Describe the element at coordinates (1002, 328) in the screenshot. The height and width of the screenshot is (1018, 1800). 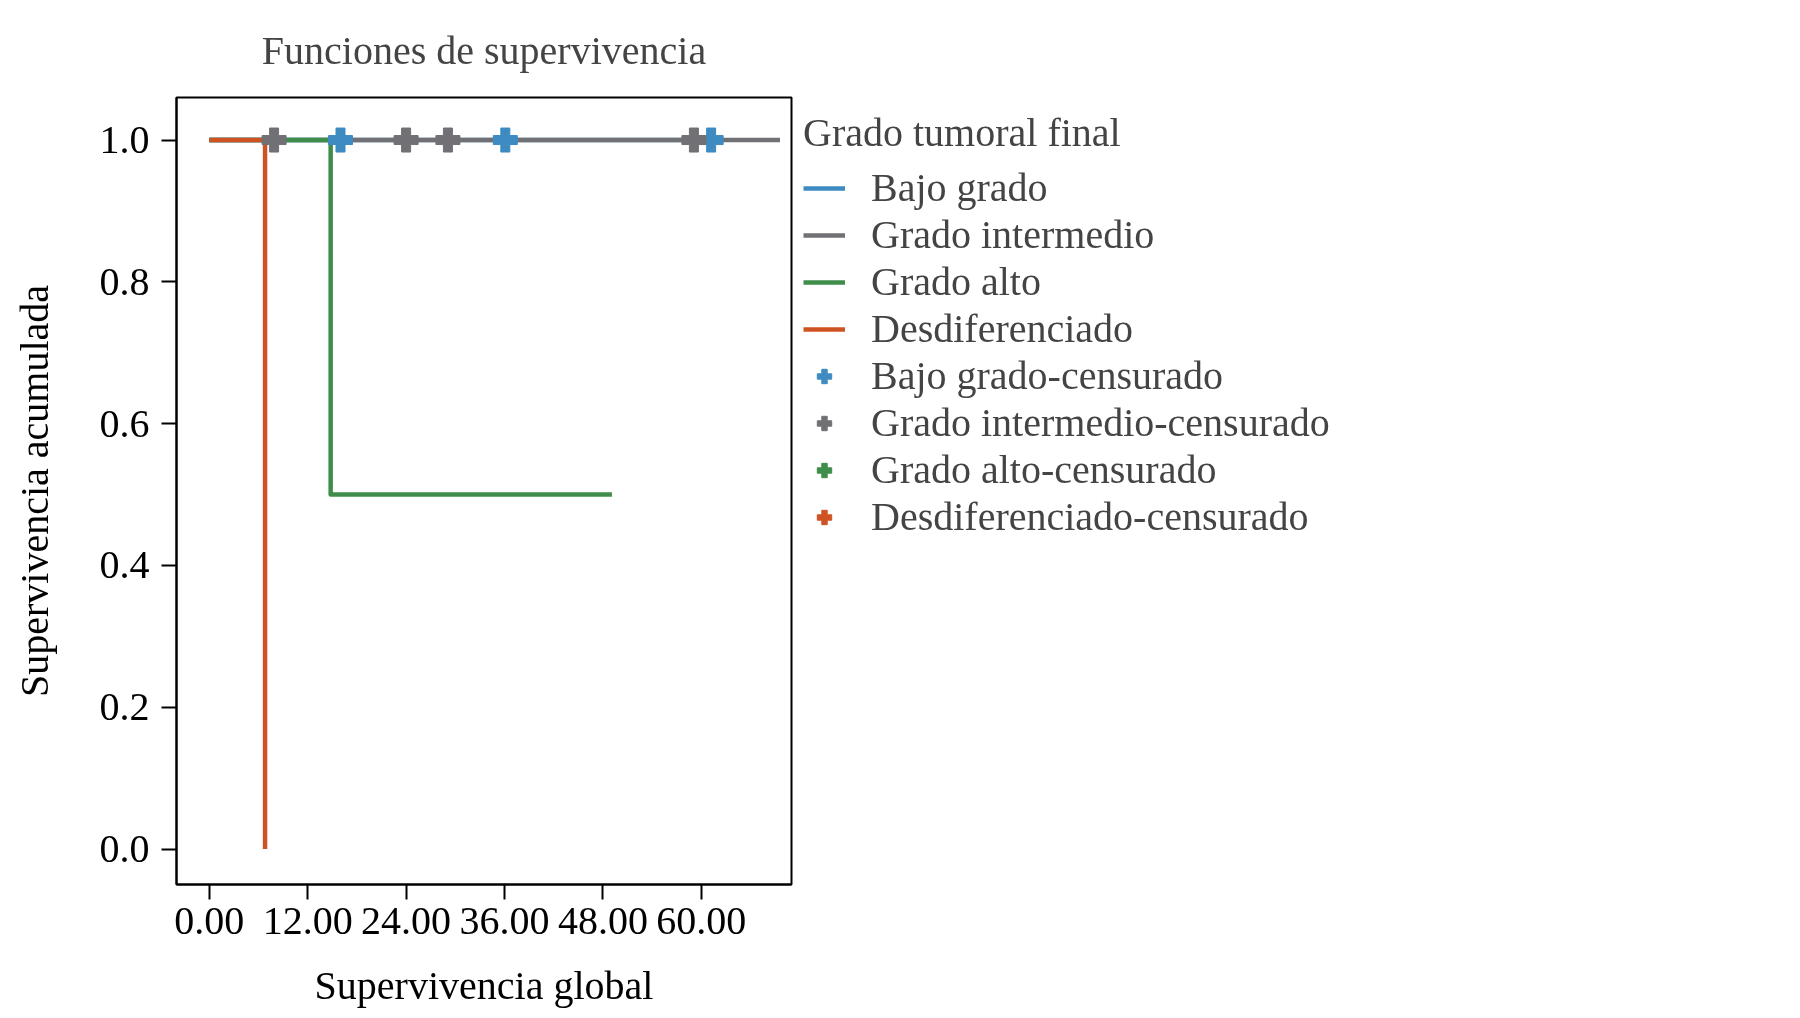
I see `legend-label: Desdiferenciado` at that location.